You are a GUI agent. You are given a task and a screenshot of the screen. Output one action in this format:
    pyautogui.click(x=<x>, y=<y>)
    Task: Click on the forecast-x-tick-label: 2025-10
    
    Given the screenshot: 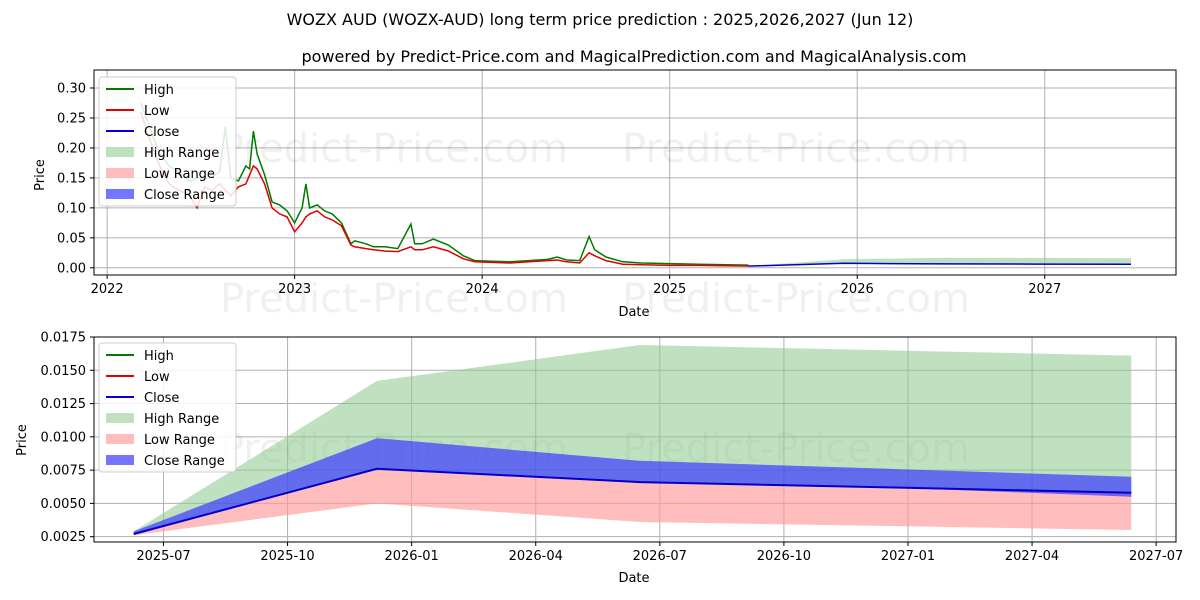 What is the action you would take?
    pyautogui.click(x=287, y=556)
    